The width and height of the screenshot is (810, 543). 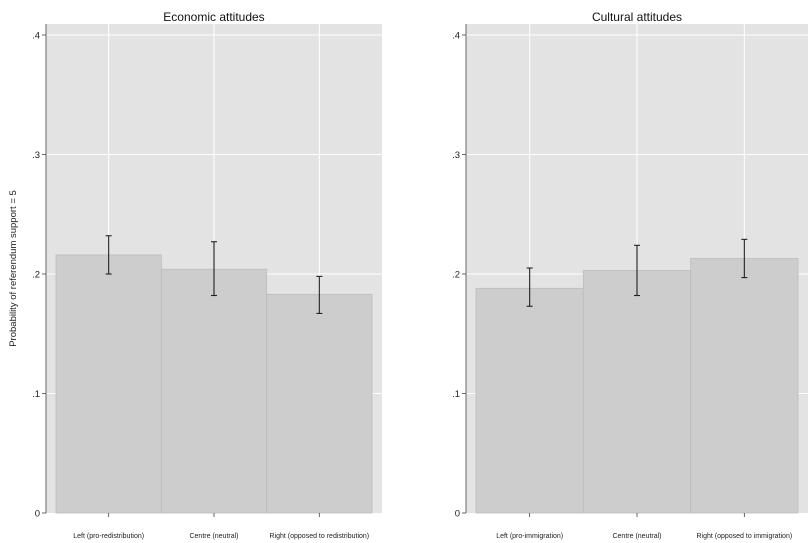 I want to click on x-category-label: Left (pro-immigration), so click(x=529, y=536).